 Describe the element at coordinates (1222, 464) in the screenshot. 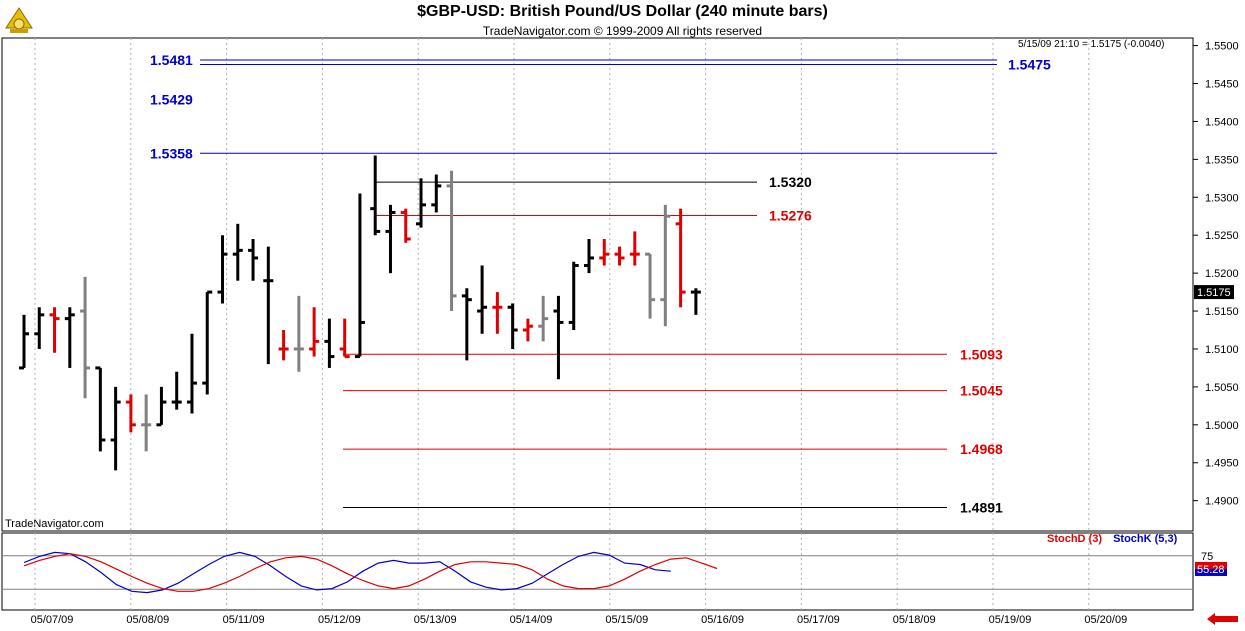

I see `y-tick-label: 1.4950` at that location.